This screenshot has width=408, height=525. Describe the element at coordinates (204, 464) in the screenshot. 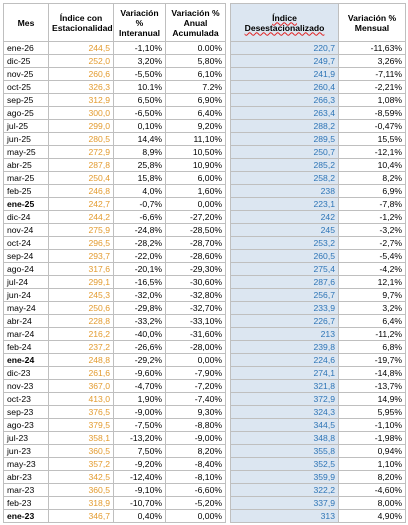

I see `table-row: may-23 357,2 -9,20% -8,40% 352,5 1,10%` at that location.